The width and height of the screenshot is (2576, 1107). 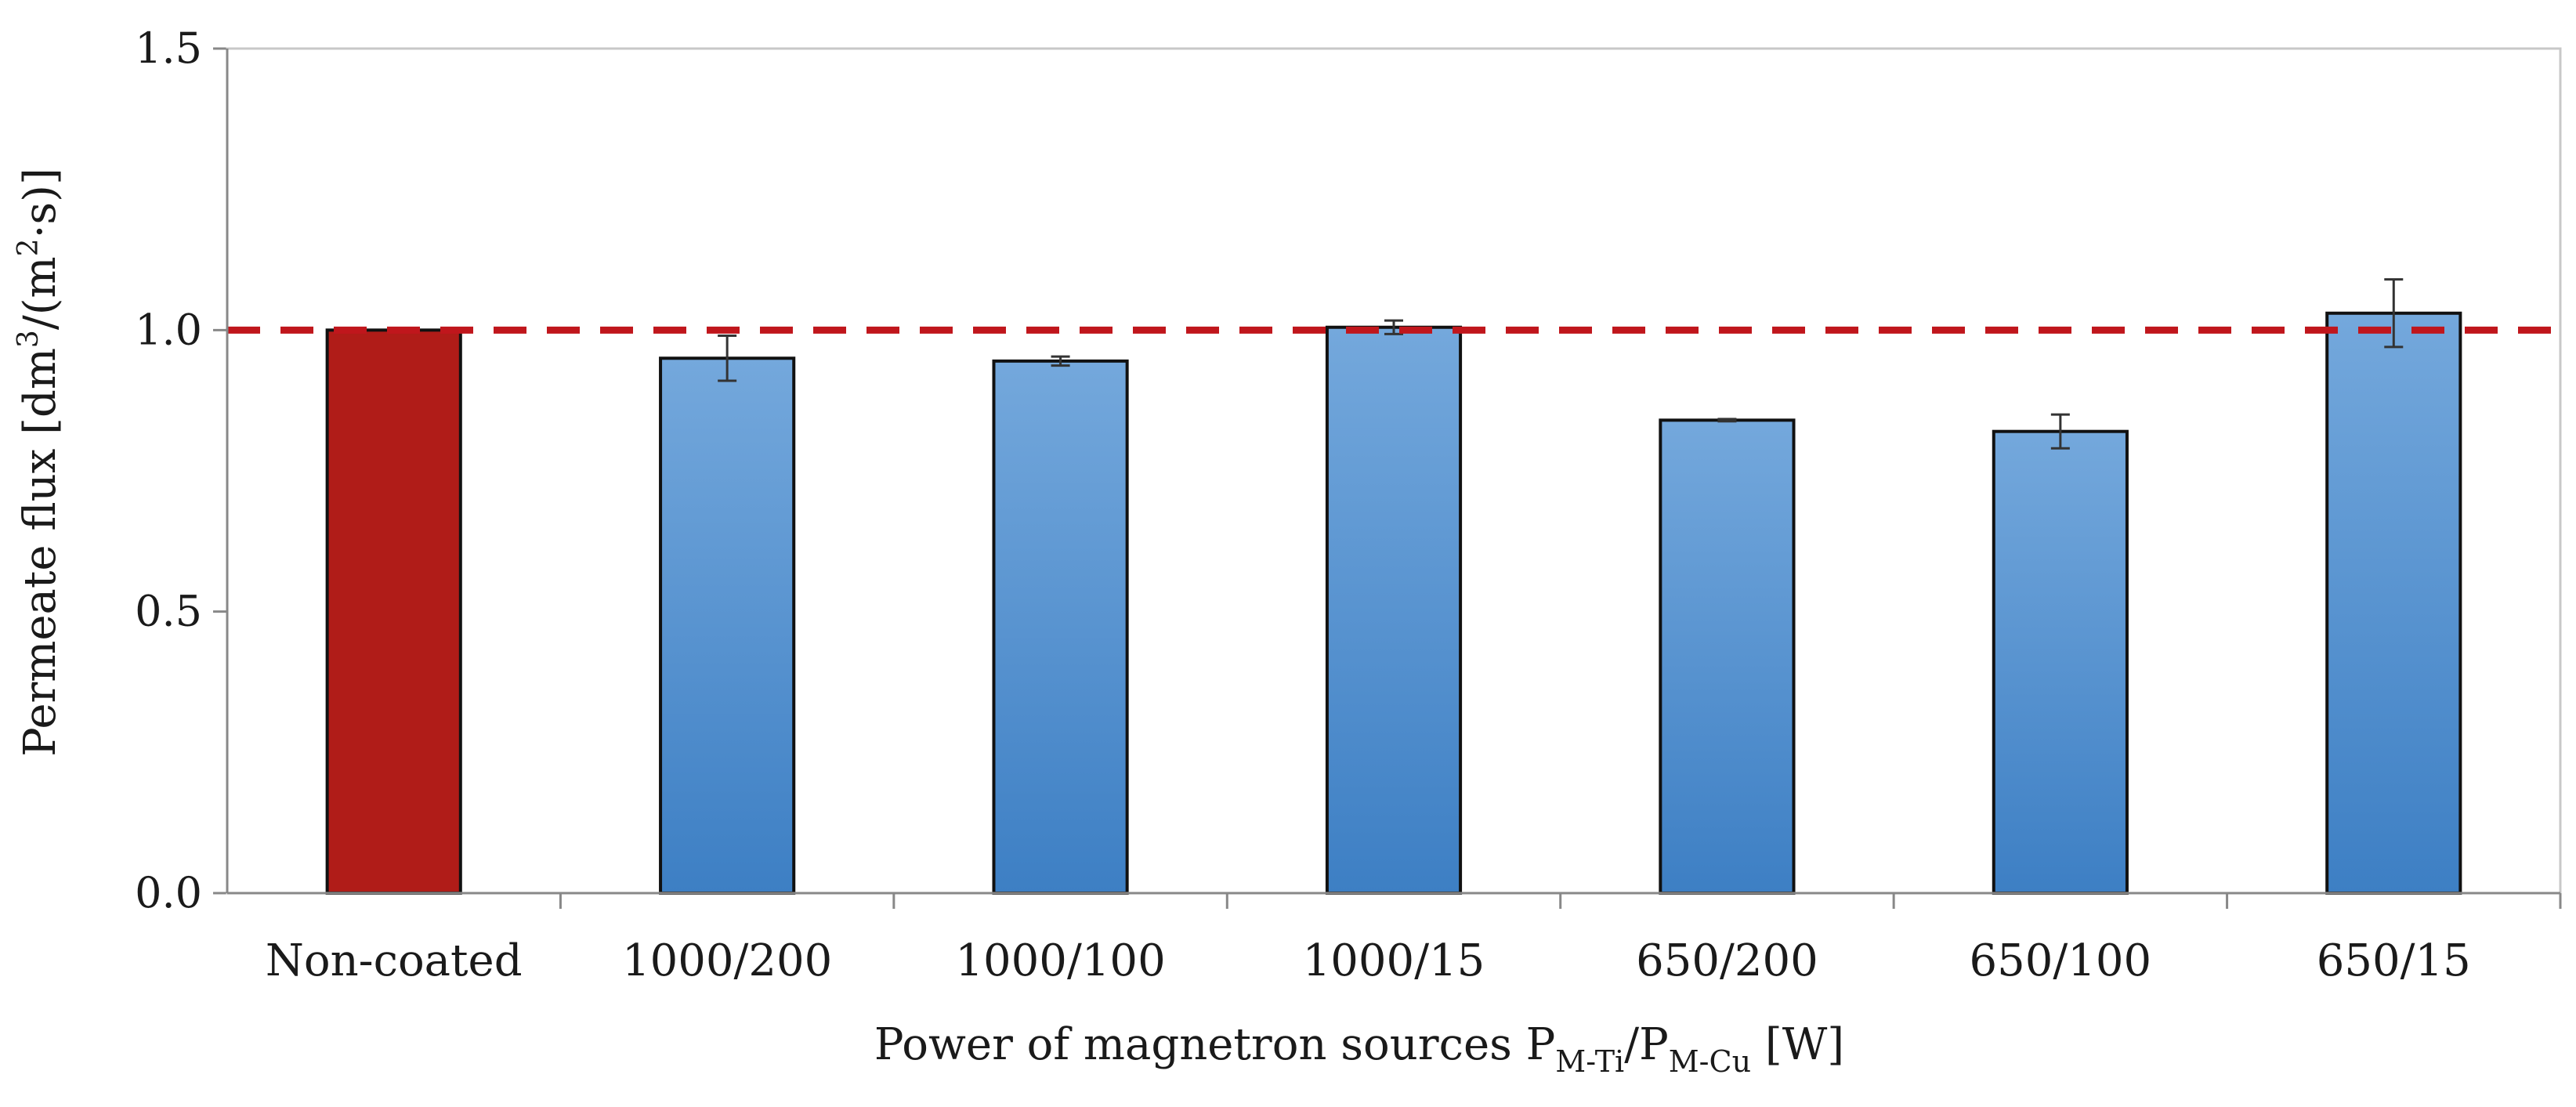 I want to click on y-tick-label: 1.5, so click(x=168, y=48).